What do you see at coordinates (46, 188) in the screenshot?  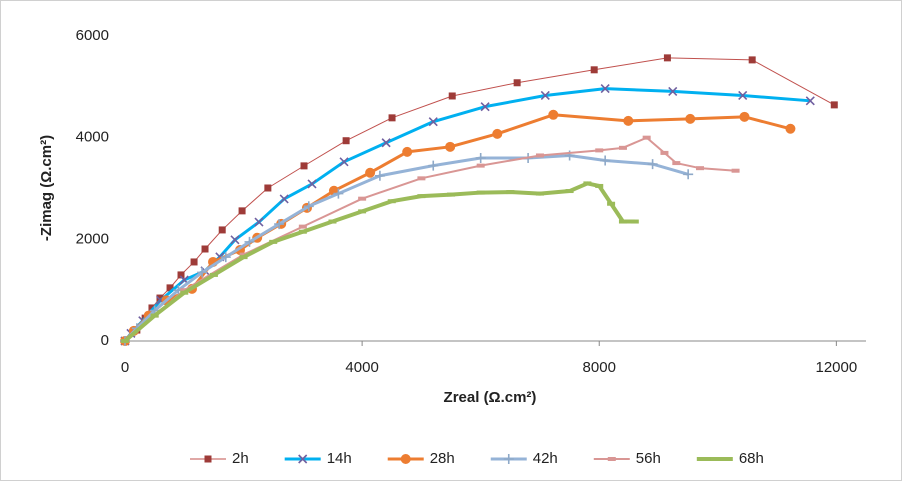 I see `y-axis-title: -Zimag (Ω.cm²)` at bounding box center [46, 188].